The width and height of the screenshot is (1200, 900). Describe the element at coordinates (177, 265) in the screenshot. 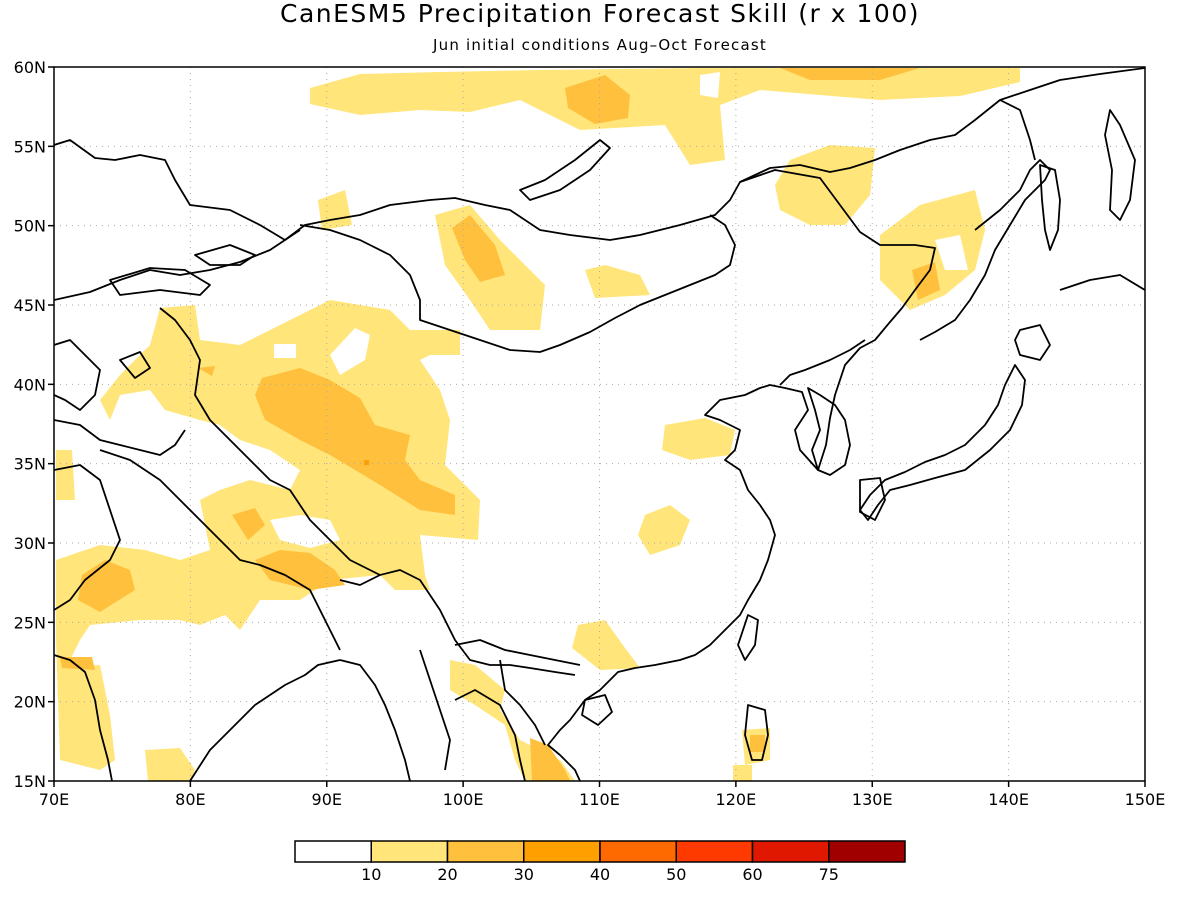

I see `kazakh-russia-border` at that location.